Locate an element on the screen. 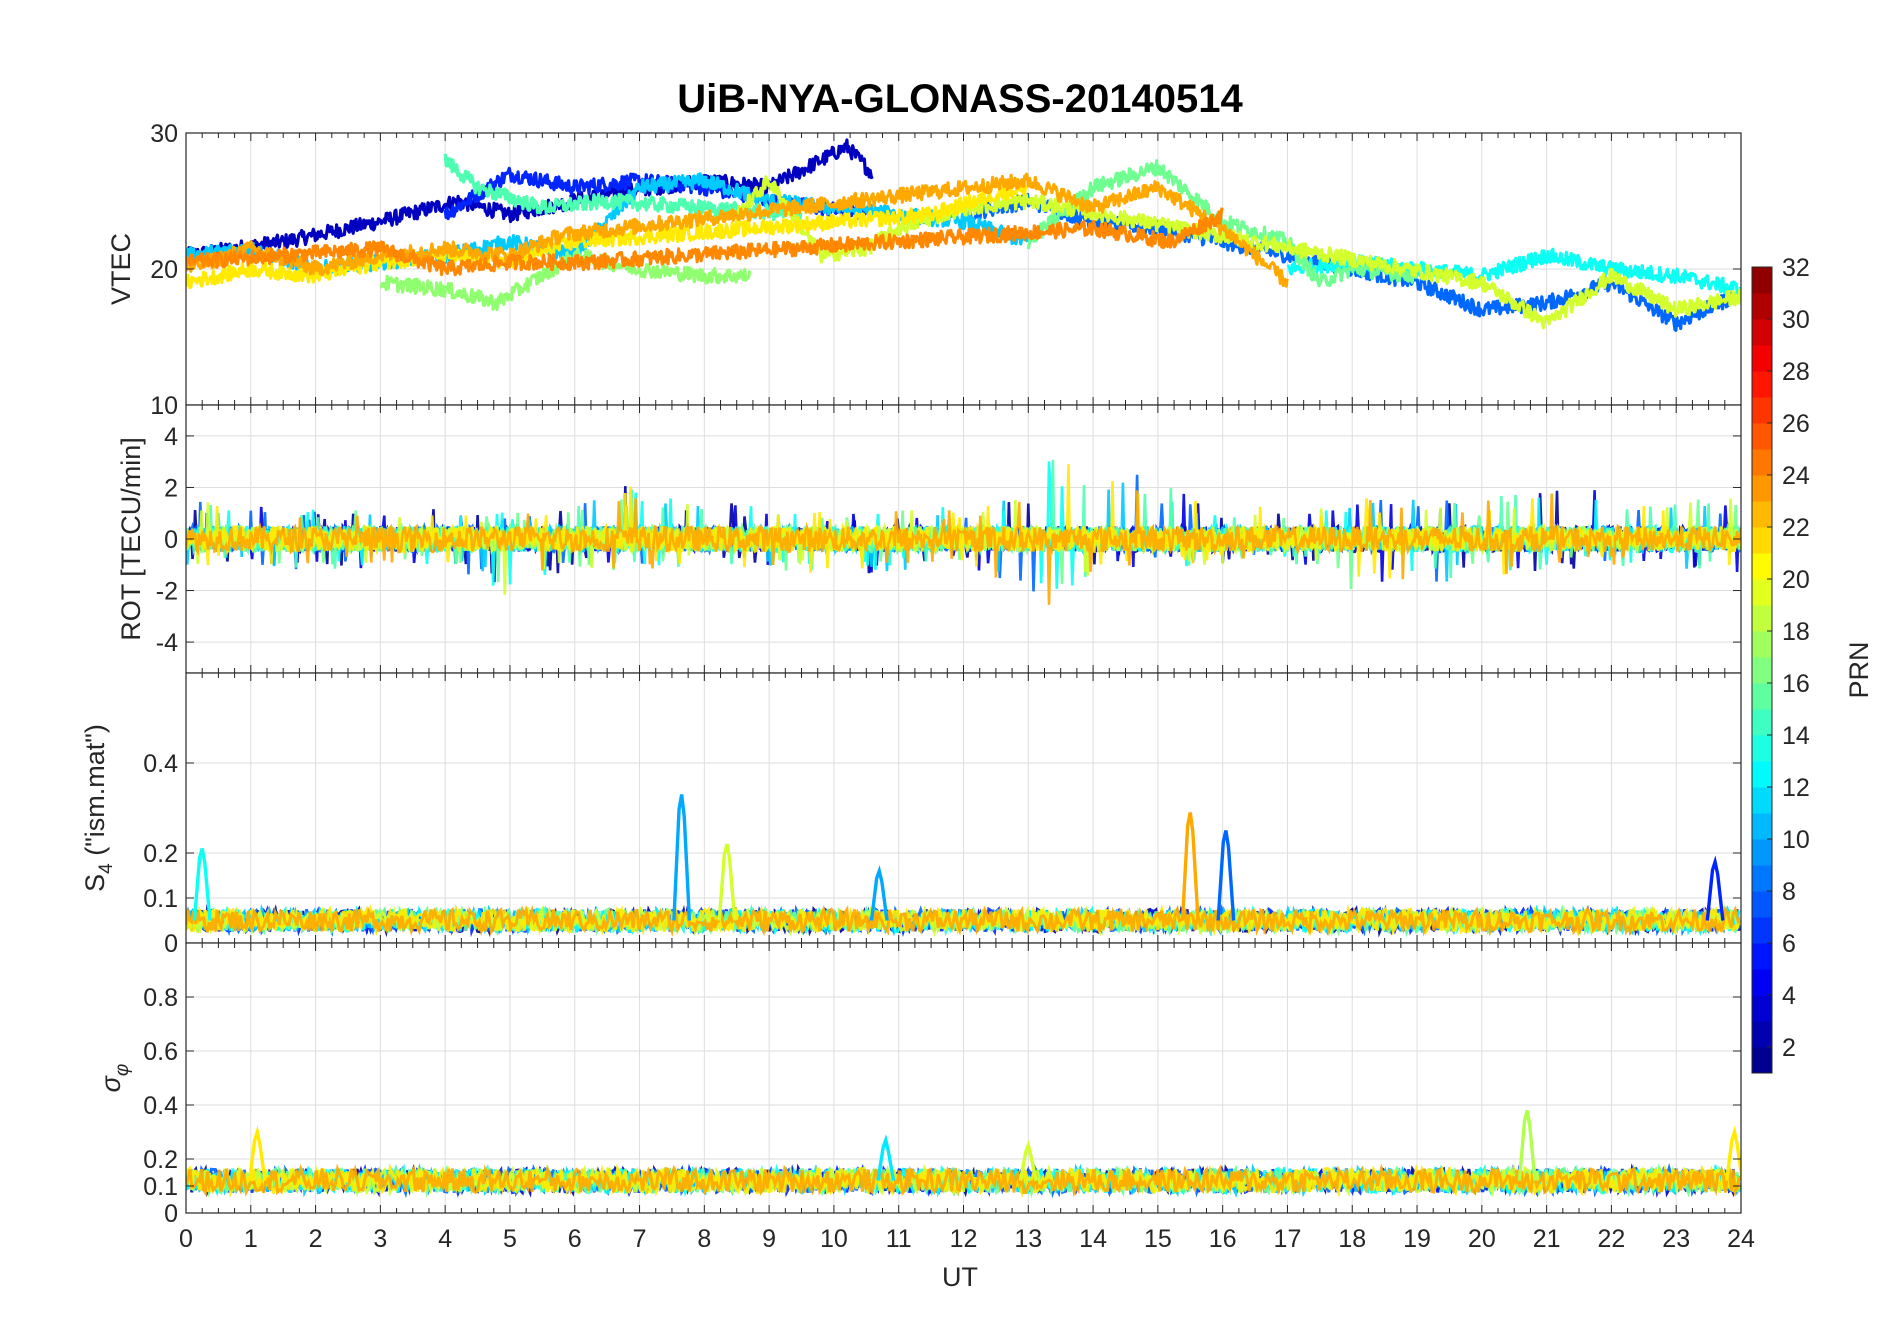 This screenshot has width=1902, height=1330. y-tick-label: 0.8 is located at coordinates (160, 998).